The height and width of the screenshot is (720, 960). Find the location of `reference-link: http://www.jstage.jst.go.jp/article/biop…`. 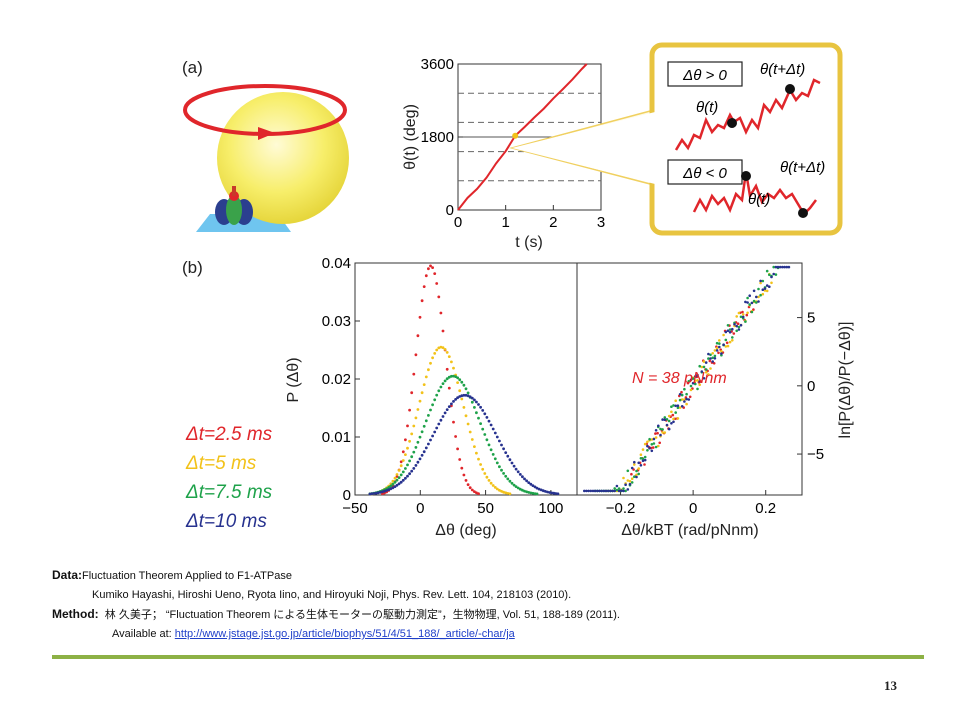

reference-link: http://www.jstage.jst.go.jp/article/biop… is located at coordinates (344, 634).